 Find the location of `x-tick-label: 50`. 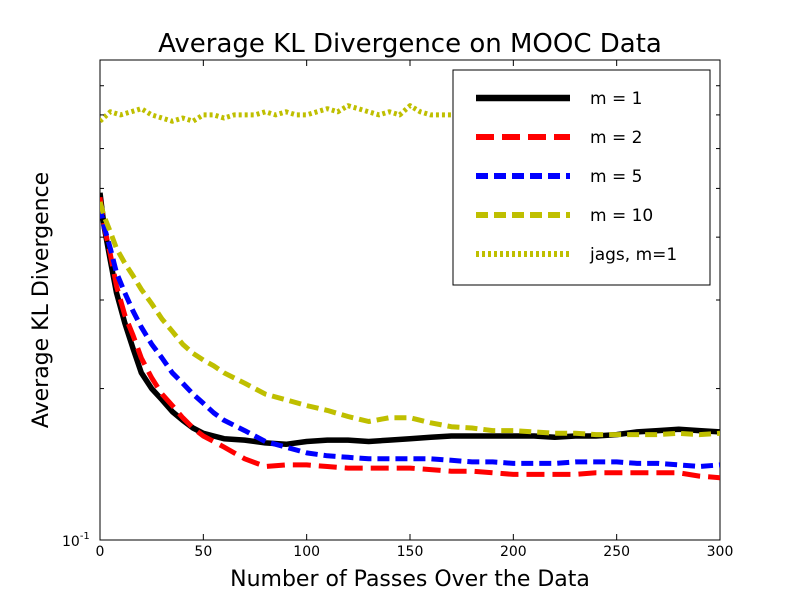

x-tick-label: 50 is located at coordinates (203, 552).